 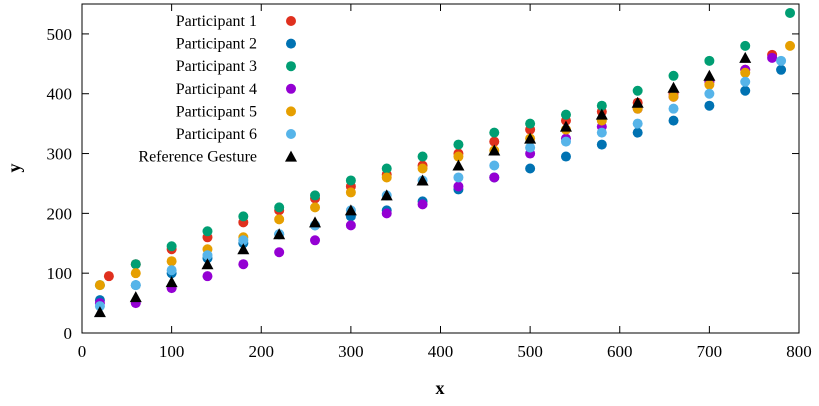 What do you see at coordinates (351, 351) in the screenshot?
I see `x-tick-label: 300` at bounding box center [351, 351].